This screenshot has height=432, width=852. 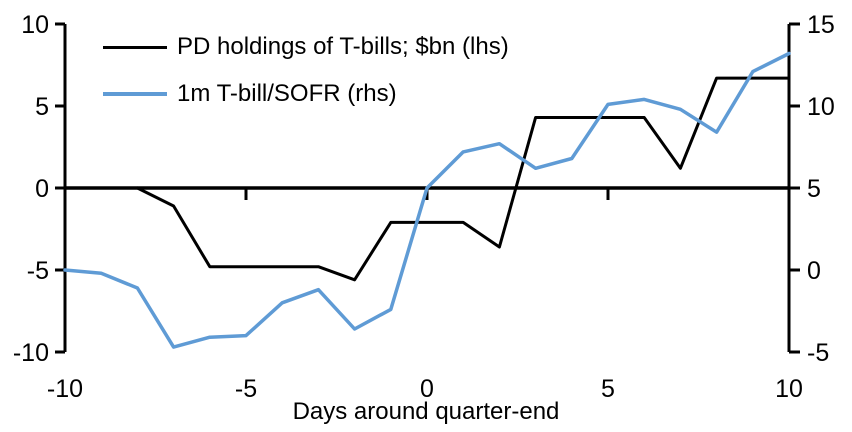 What do you see at coordinates (821, 25) in the screenshot?
I see `right-axis-tick-label: 15` at bounding box center [821, 25].